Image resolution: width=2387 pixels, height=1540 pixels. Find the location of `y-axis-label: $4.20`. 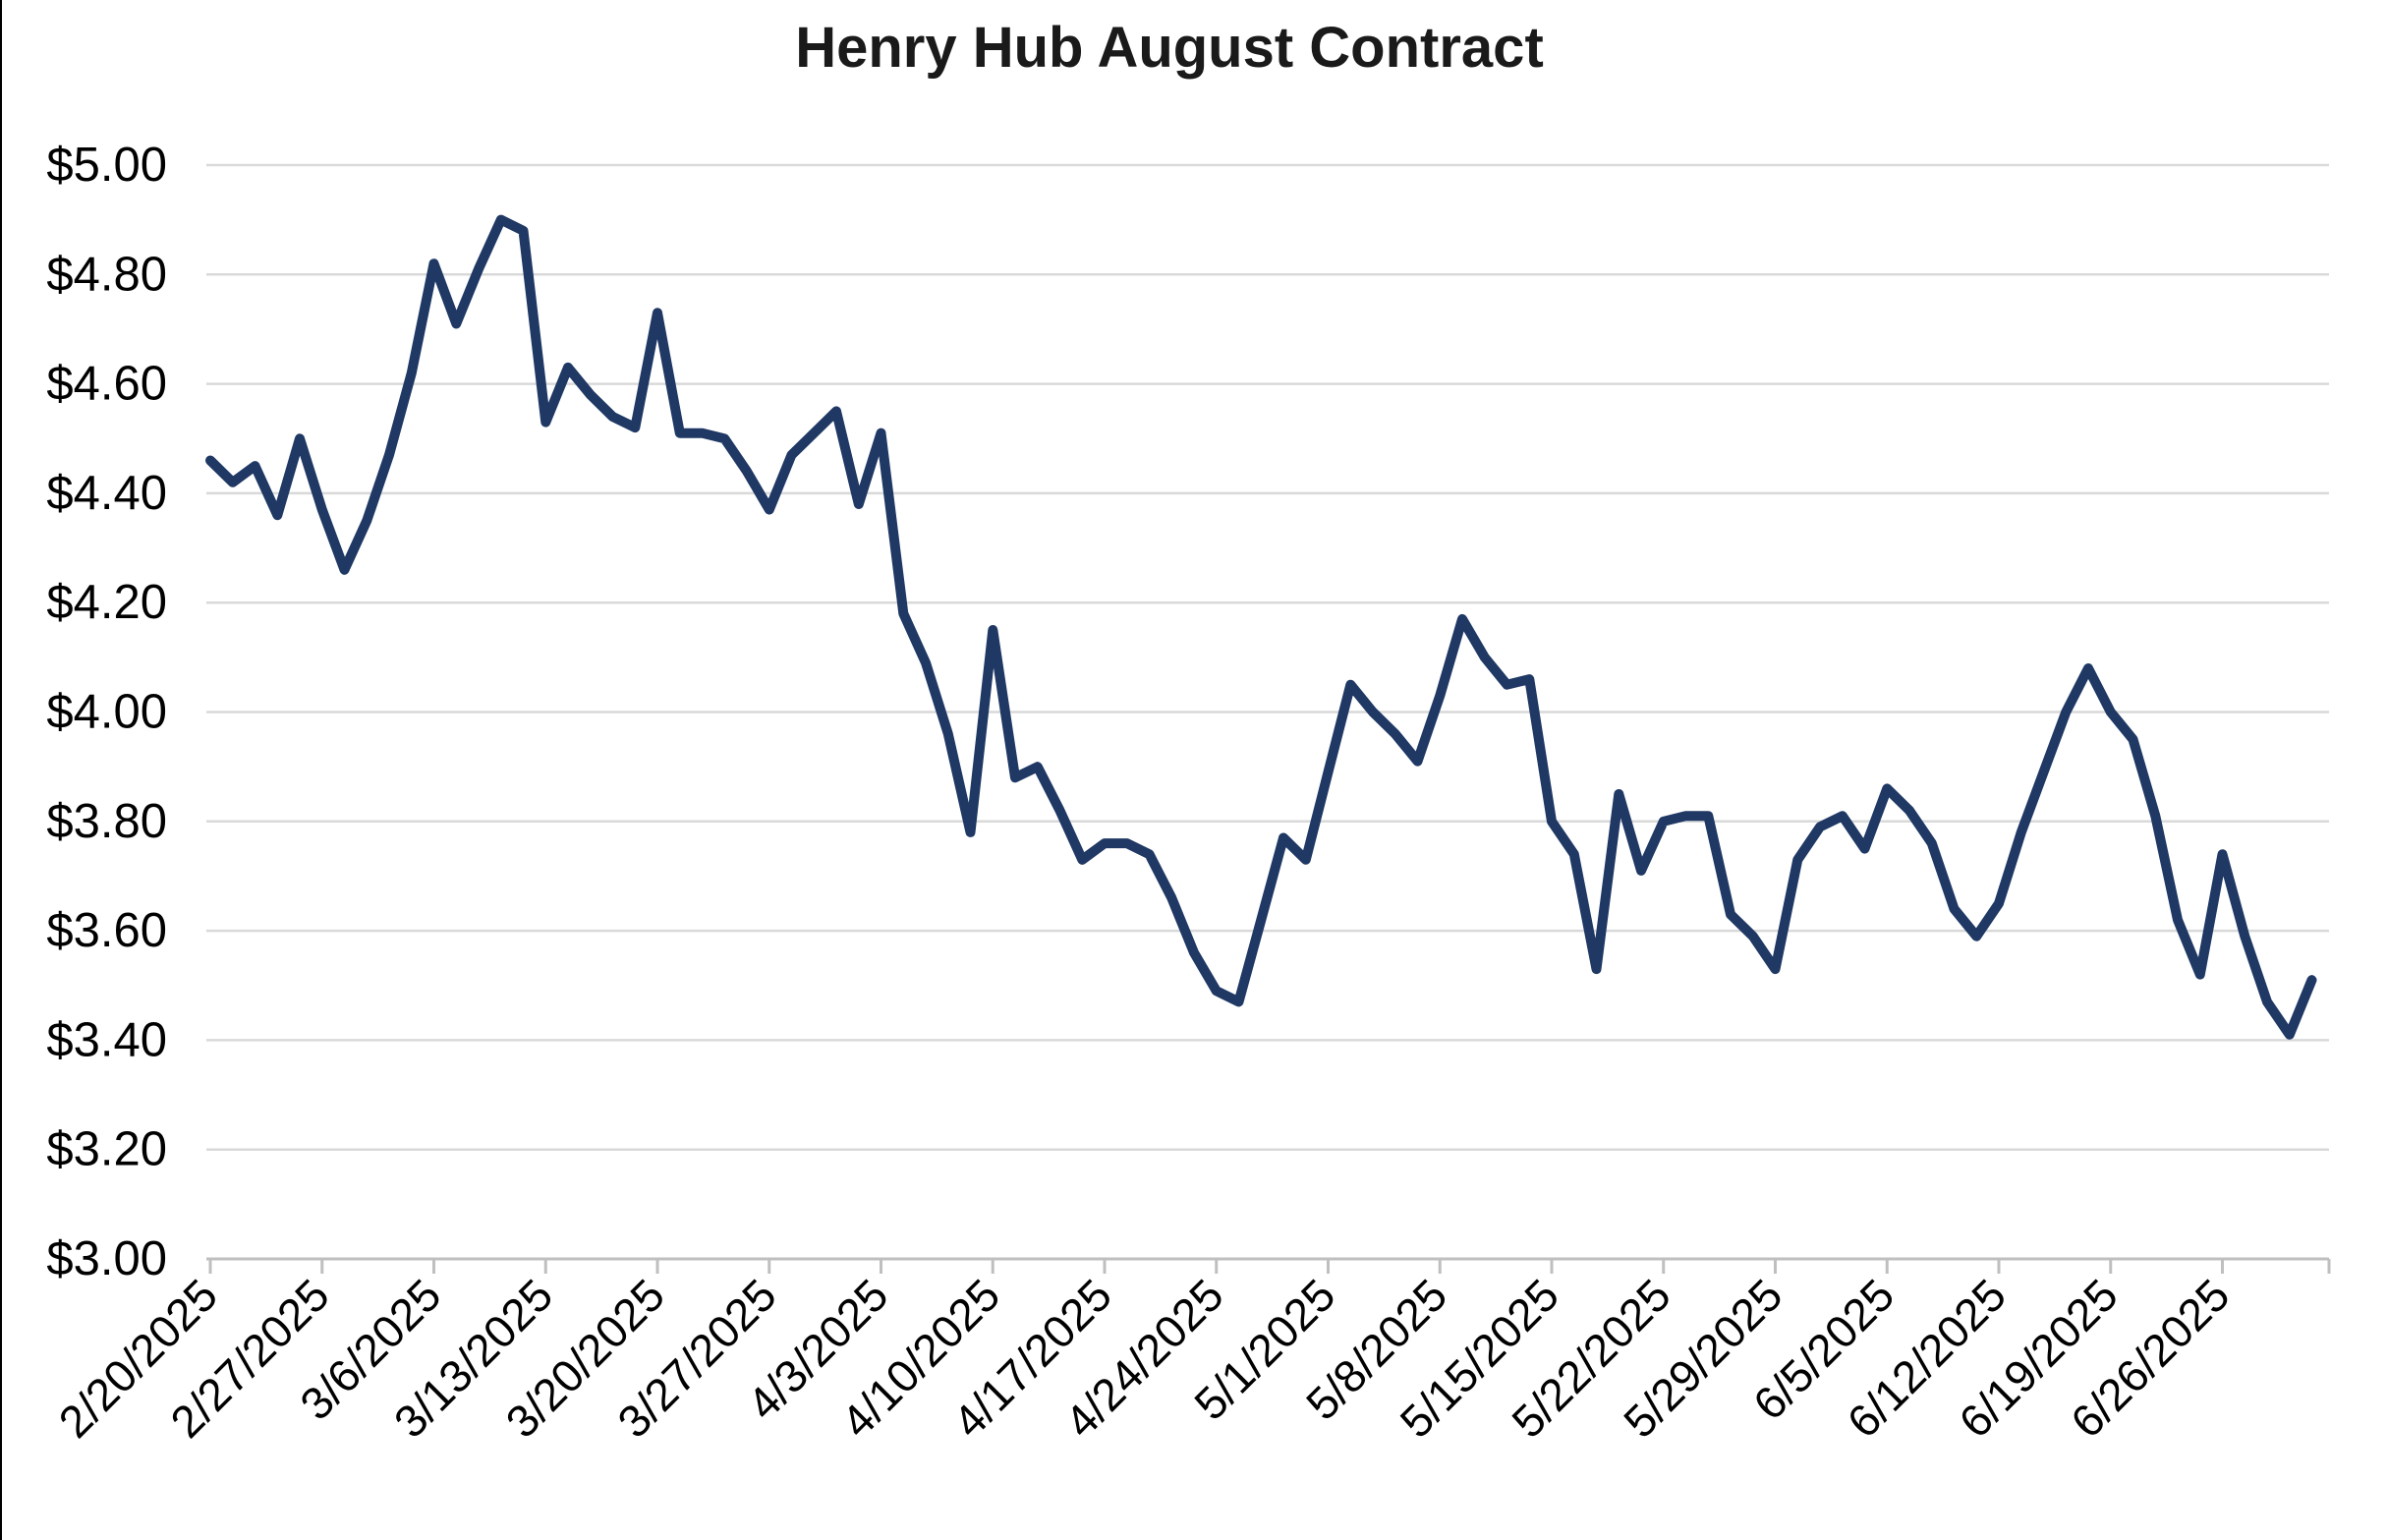

y-axis-label: $4.20 is located at coordinates (106, 602).